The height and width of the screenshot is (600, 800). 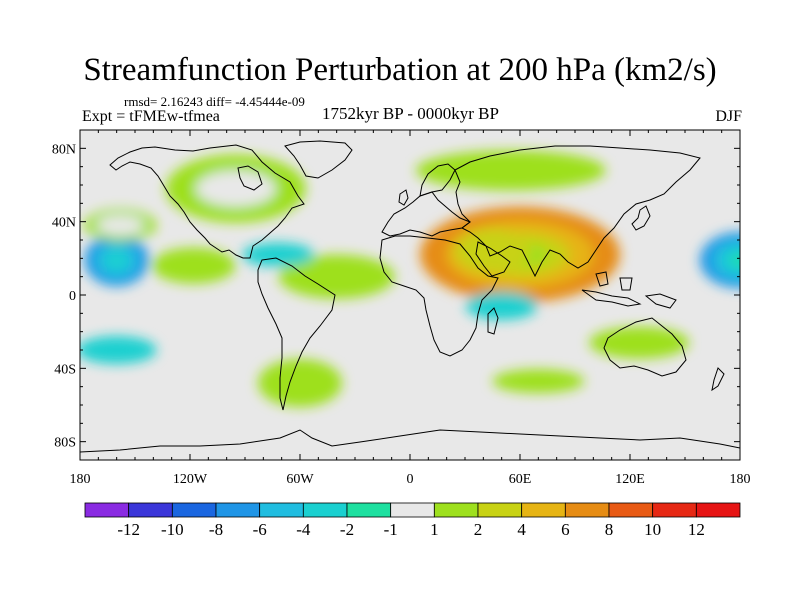 I want to click on colorbar-label: -2, so click(x=347, y=529).